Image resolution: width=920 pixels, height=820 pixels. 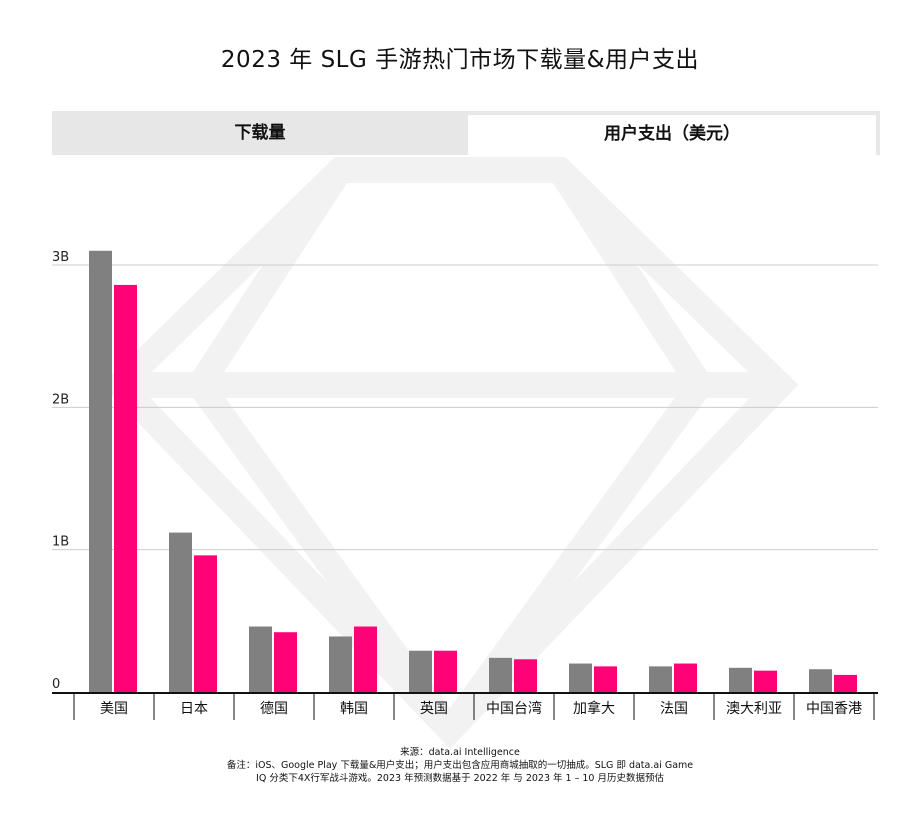 I want to click on x-tick-label: 德国, so click(x=274, y=709).